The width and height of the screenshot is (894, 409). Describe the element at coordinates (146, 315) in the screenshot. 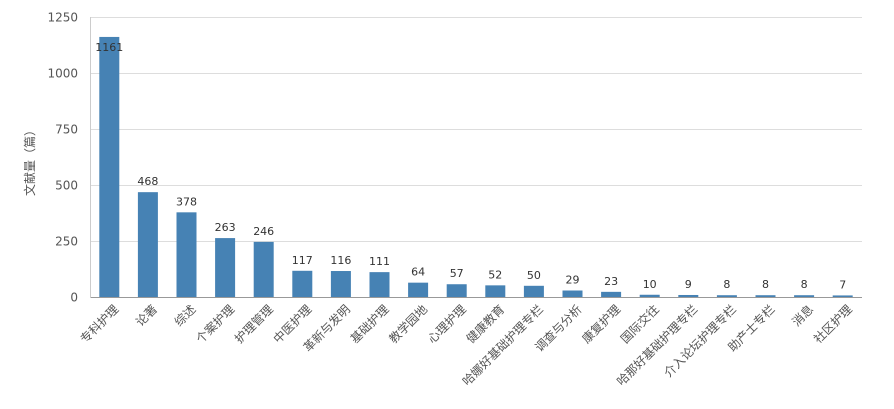

I see `x-tick-label: 论著` at that location.